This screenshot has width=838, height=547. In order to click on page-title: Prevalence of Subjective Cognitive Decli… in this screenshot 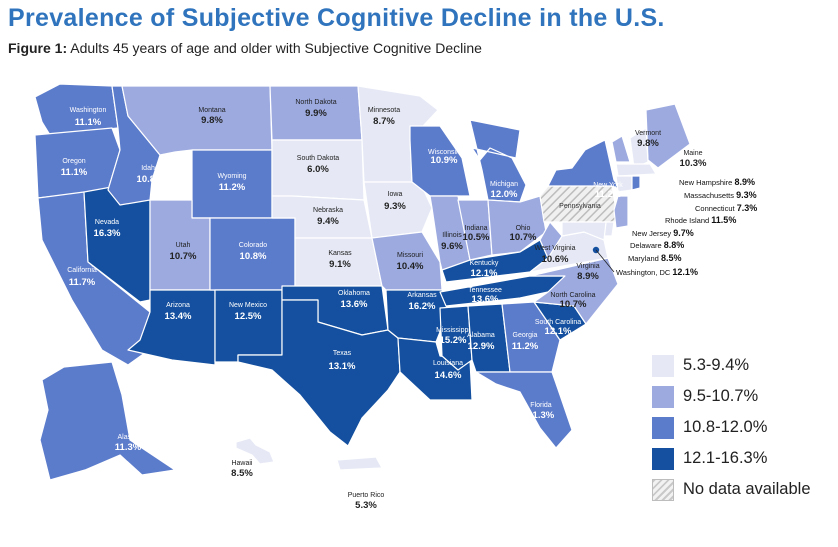, I will do `click(336, 18)`.